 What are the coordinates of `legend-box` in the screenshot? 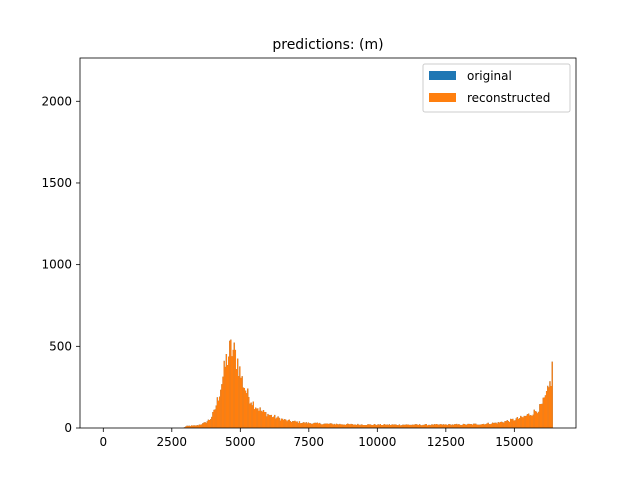 It's located at (496, 88).